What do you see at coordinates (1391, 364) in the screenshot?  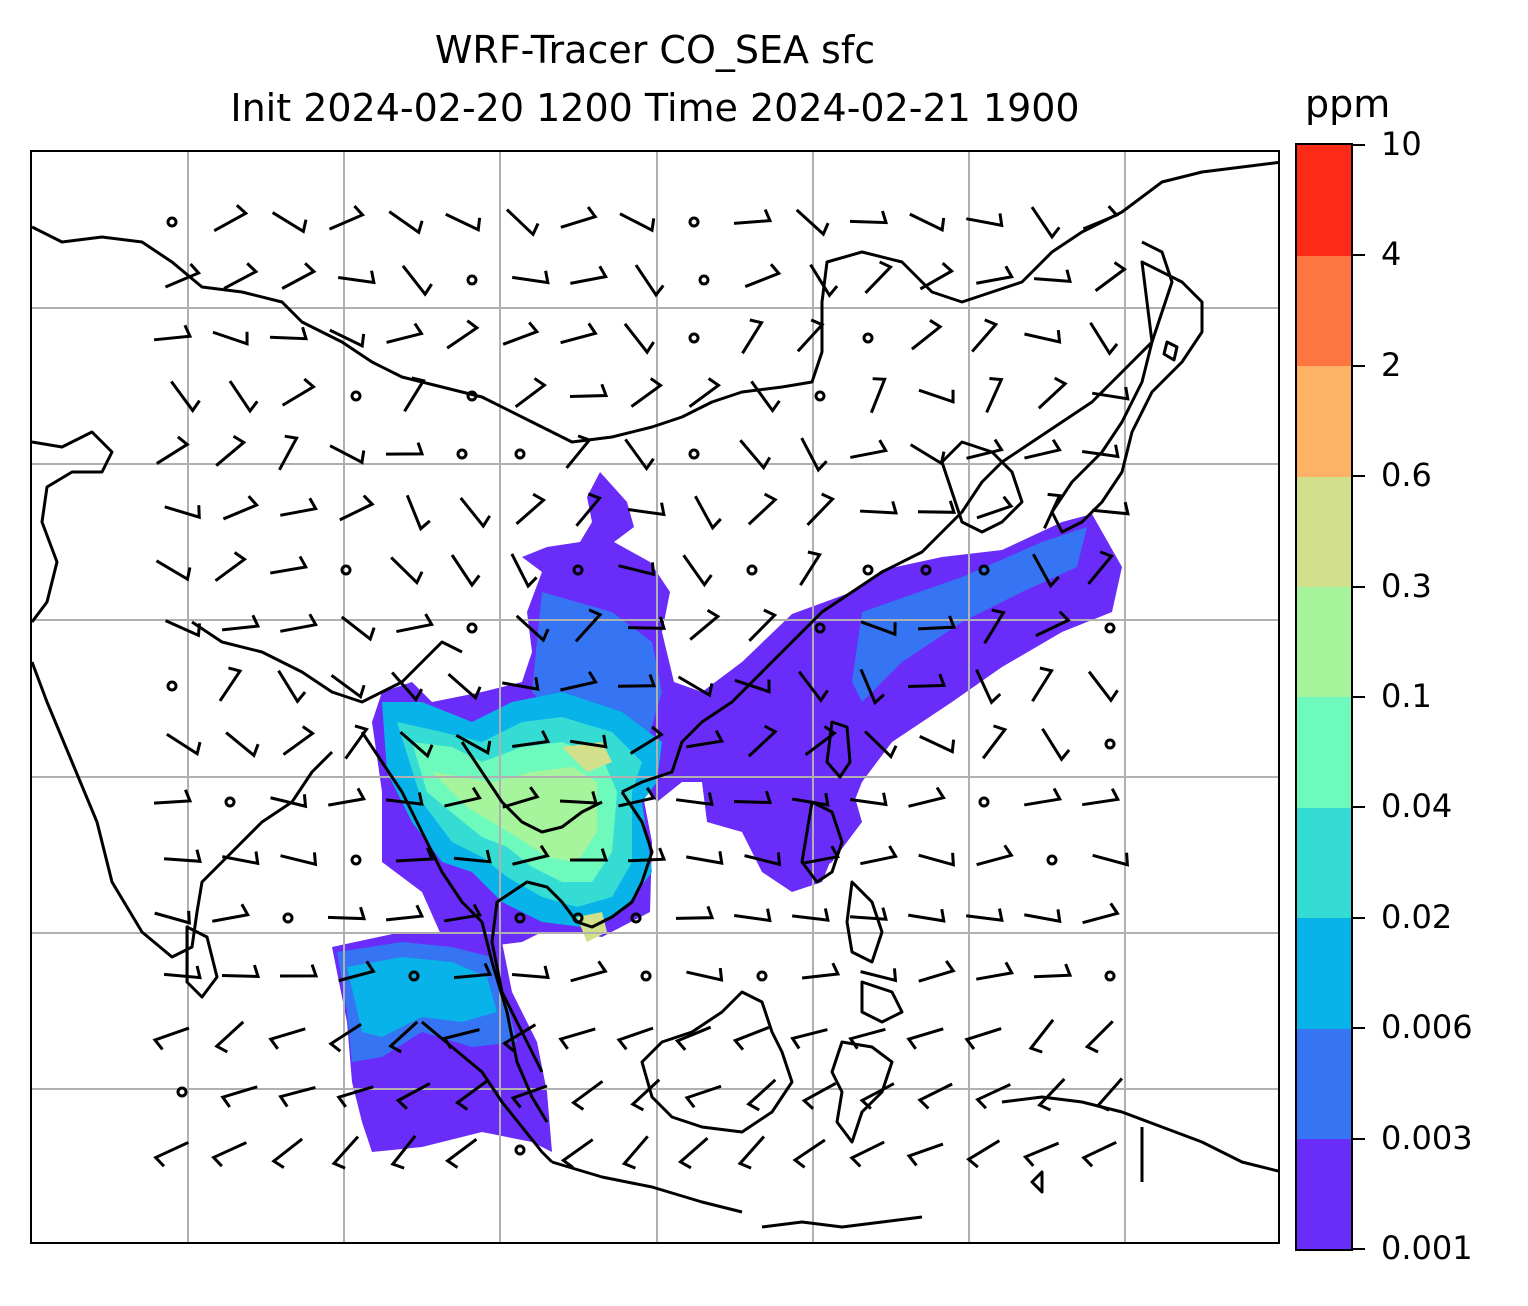 I see `colorbar-tick-label: 2` at bounding box center [1391, 364].